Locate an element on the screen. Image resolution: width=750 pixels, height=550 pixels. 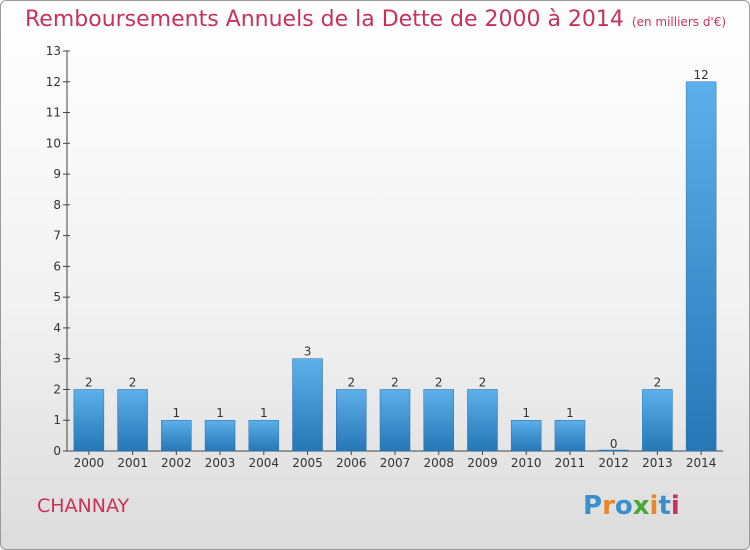
bar-2005 is located at coordinates (307, 405).